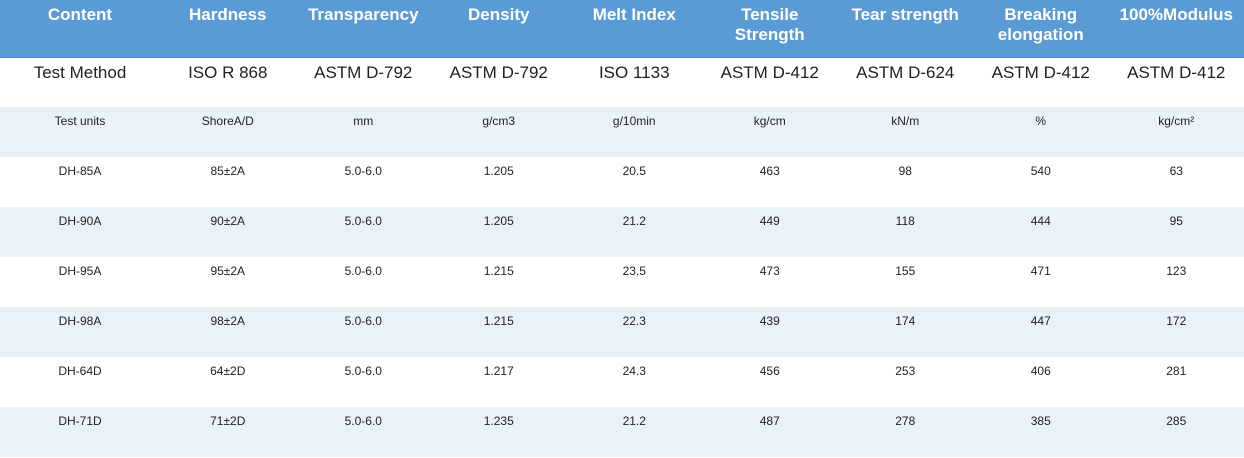  Describe the element at coordinates (770, 282) in the screenshot. I see `value-cell: 473` at that location.